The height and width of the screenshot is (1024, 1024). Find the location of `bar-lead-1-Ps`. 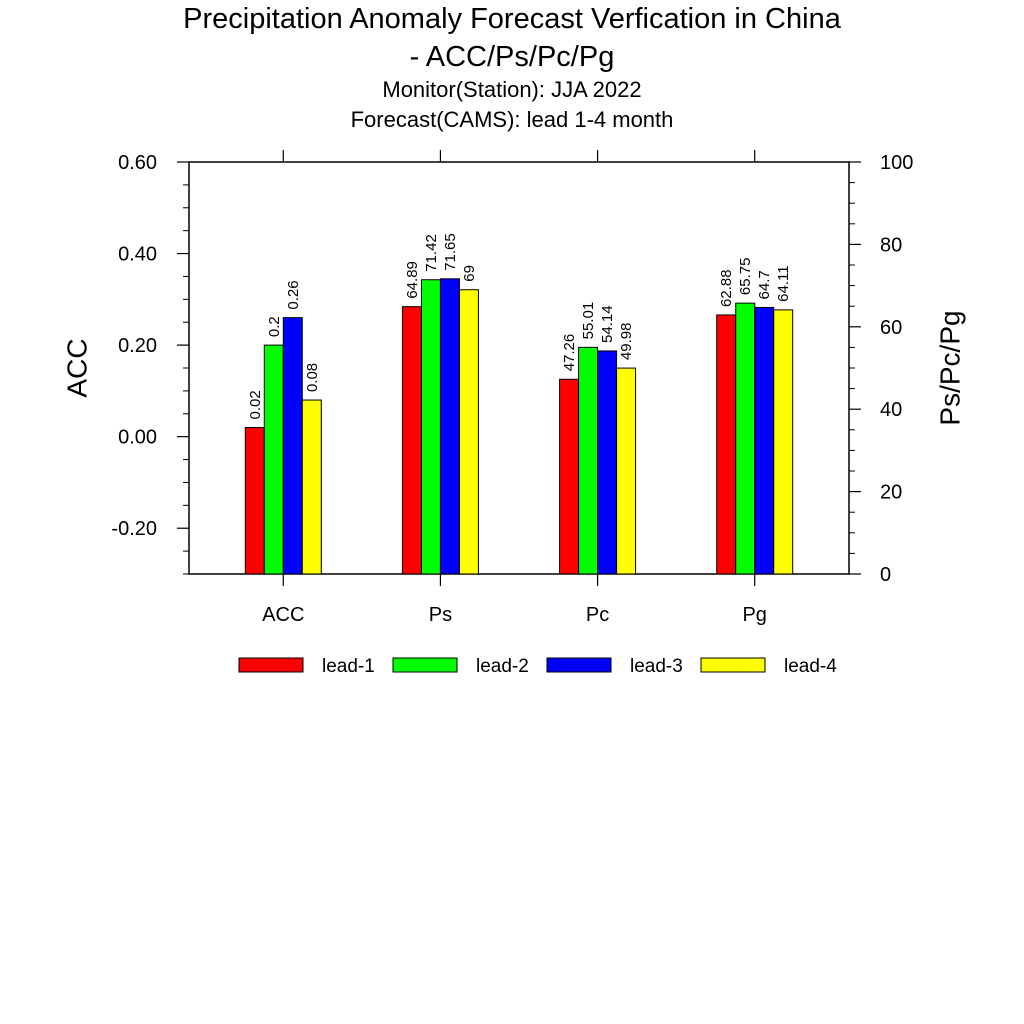

bar-lead-1-Ps is located at coordinates (411, 440).